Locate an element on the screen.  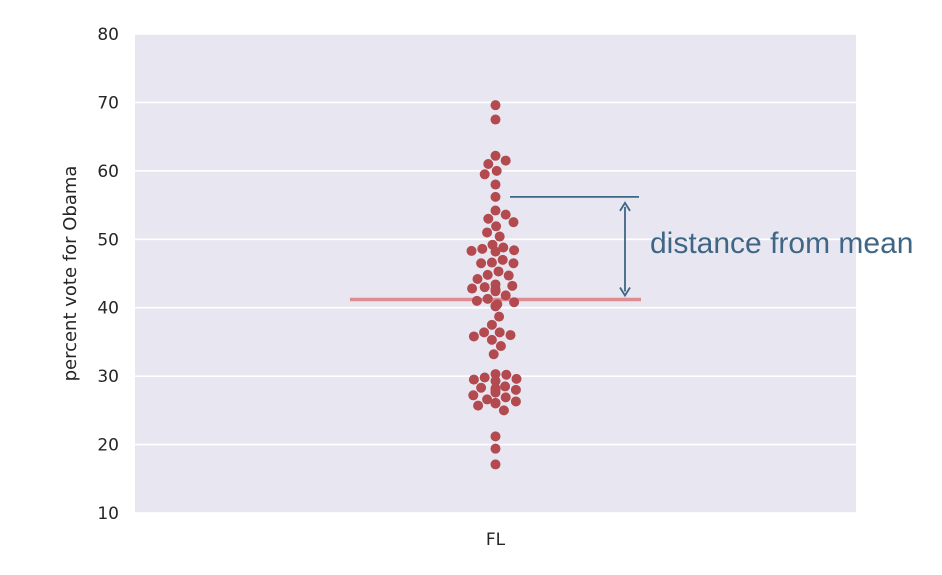
y-axis-label: percent vote for Obama is located at coordinates (70, 274).